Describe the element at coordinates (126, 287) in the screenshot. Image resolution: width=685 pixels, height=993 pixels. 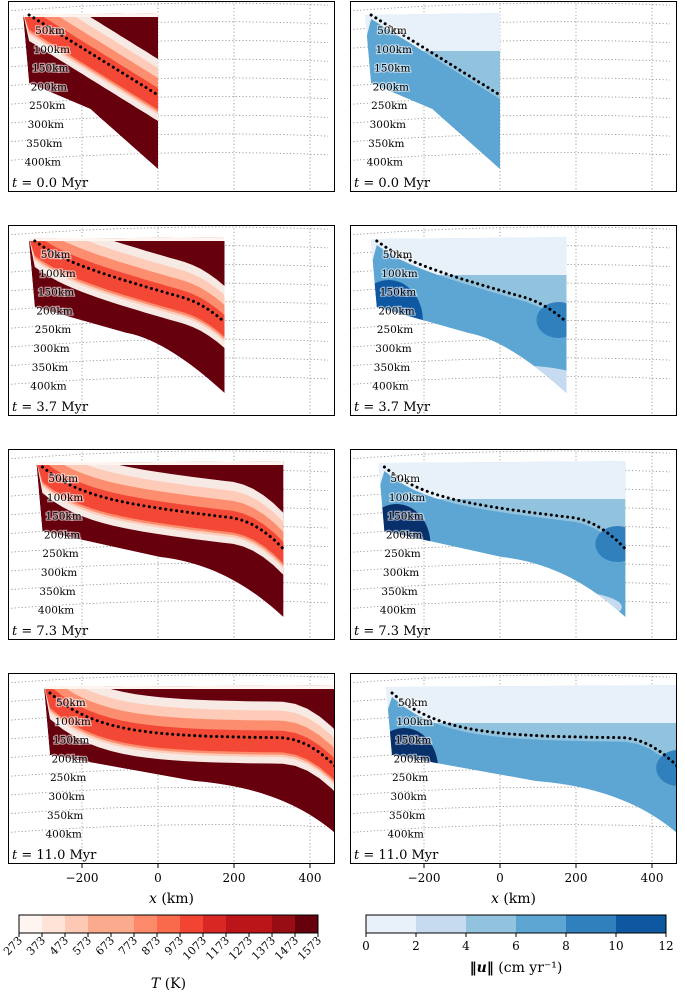
I see `temperature-contour` at that location.